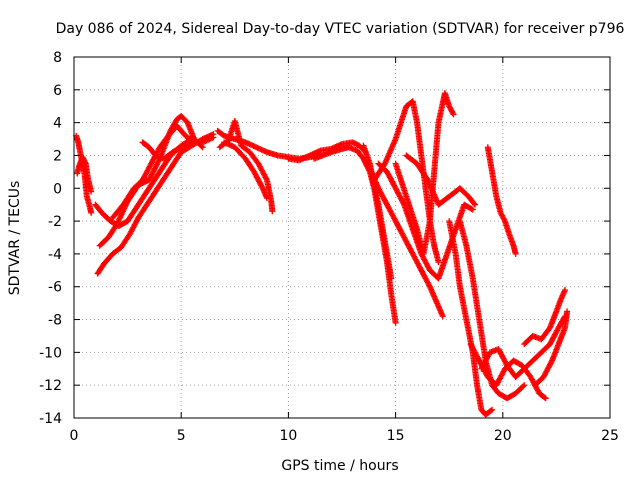 The height and width of the screenshot is (480, 640). What do you see at coordinates (55, 288) in the screenshot?
I see `y-tick-label: -6` at bounding box center [55, 288].